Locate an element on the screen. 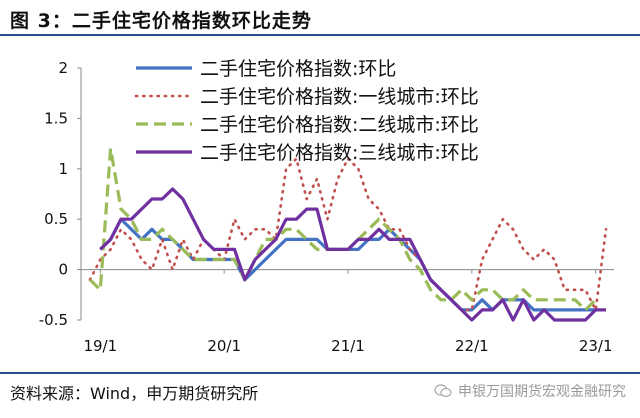 This screenshot has height=418, width=640. y-tick-label: 0 is located at coordinates (63, 270).